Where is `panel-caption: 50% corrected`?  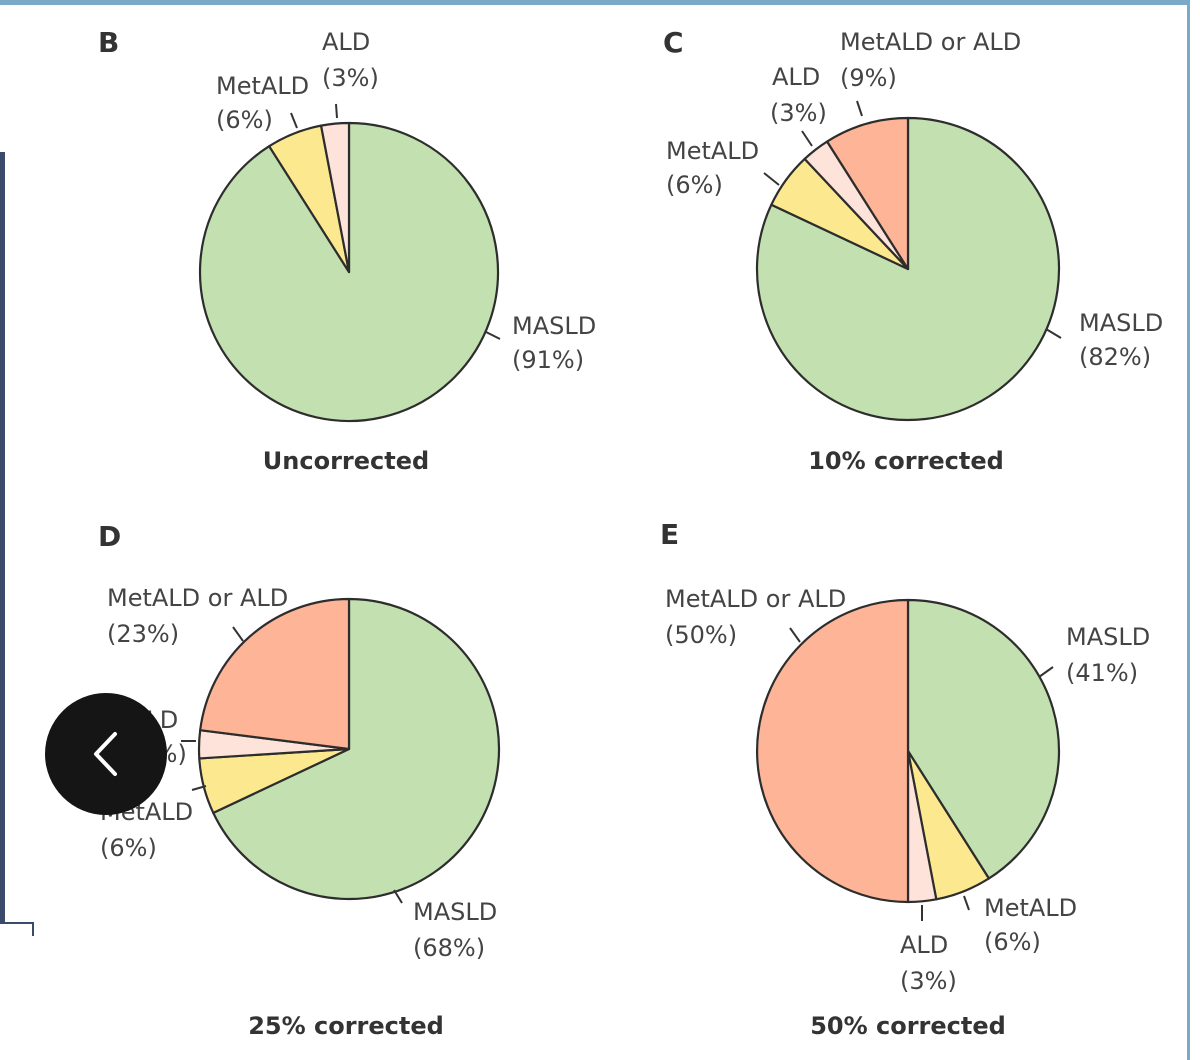
panel-caption: 50% corrected is located at coordinates (908, 1026).